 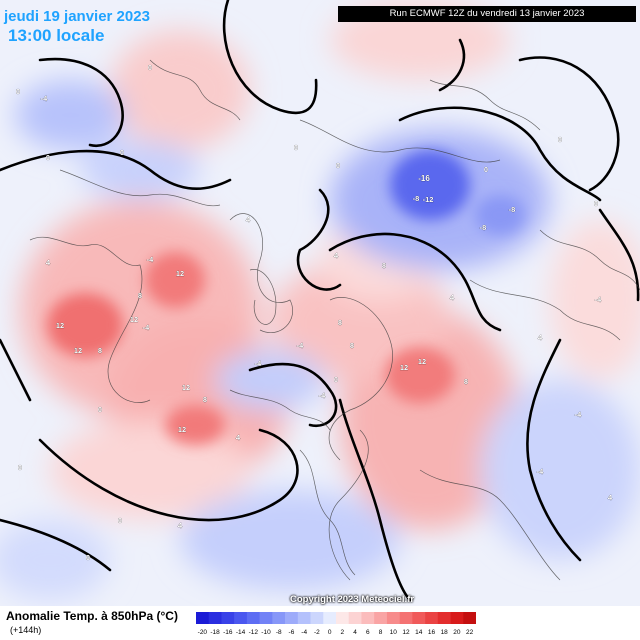 What do you see at coordinates (215, 632) in the screenshot?
I see `legend-tick-label: -18` at bounding box center [215, 632].